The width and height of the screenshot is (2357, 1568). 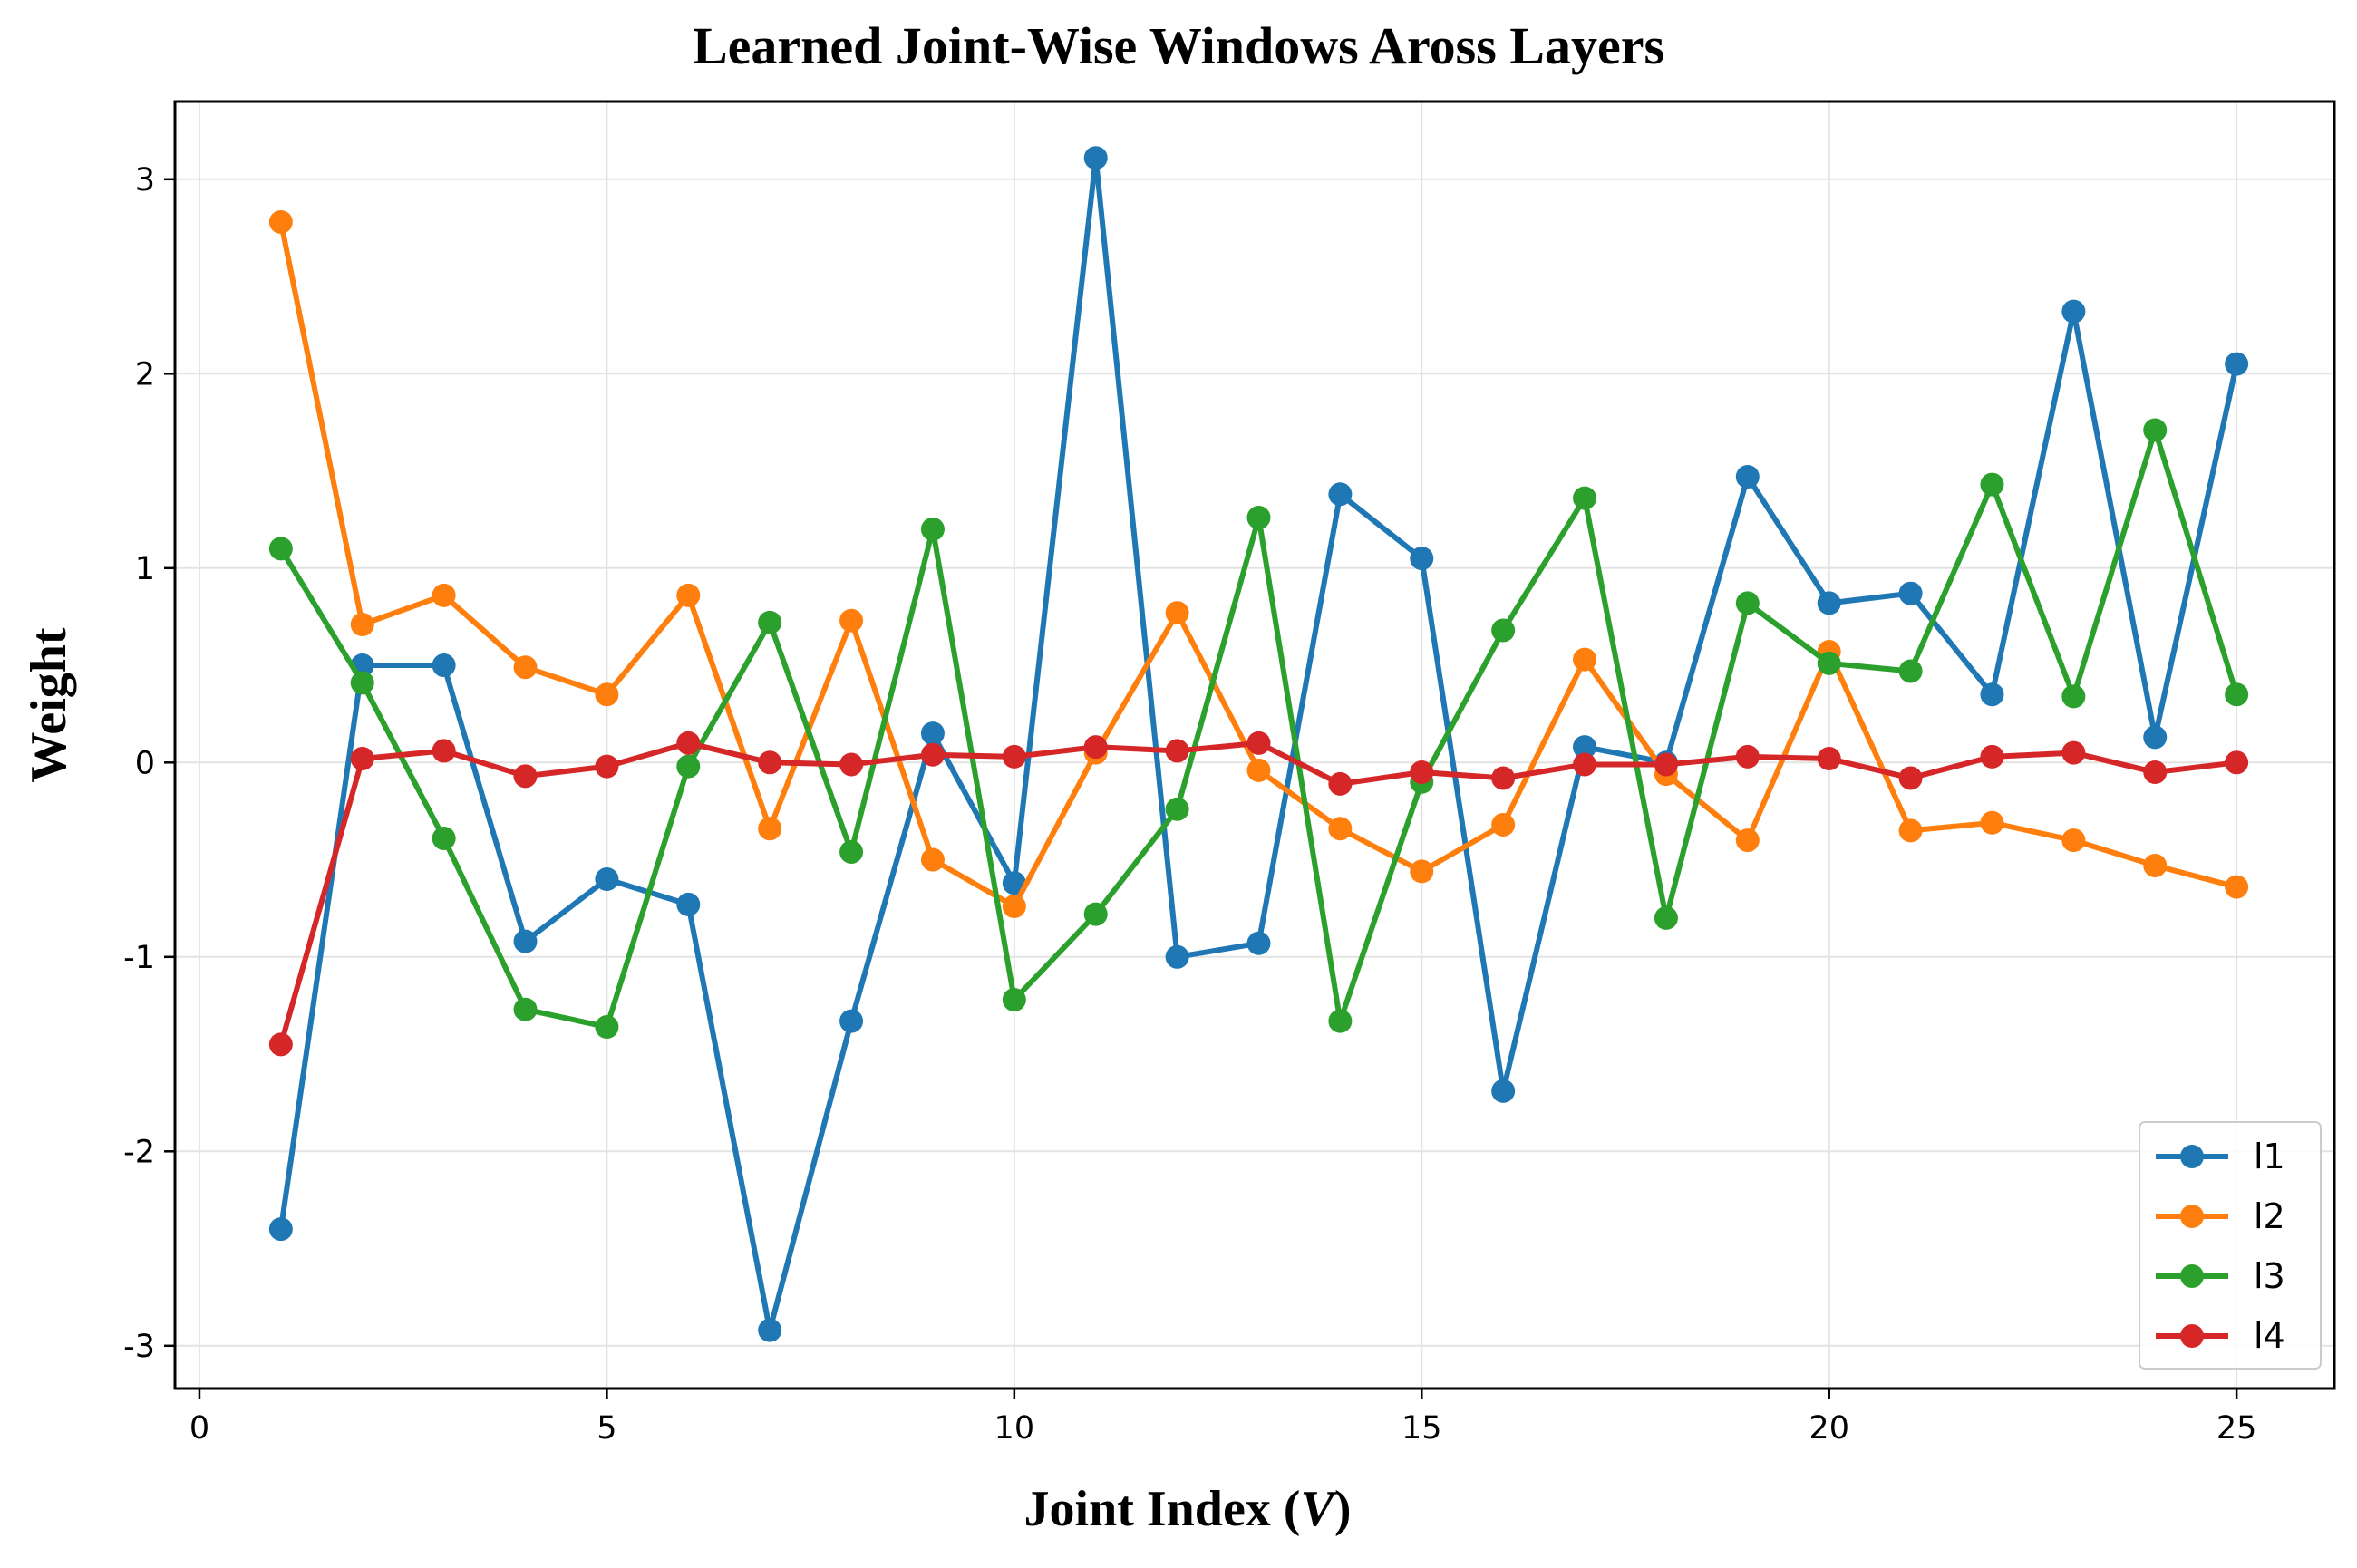 What do you see at coordinates (2269, 1276) in the screenshot?
I see `legend-label: l3` at bounding box center [2269, 1276].